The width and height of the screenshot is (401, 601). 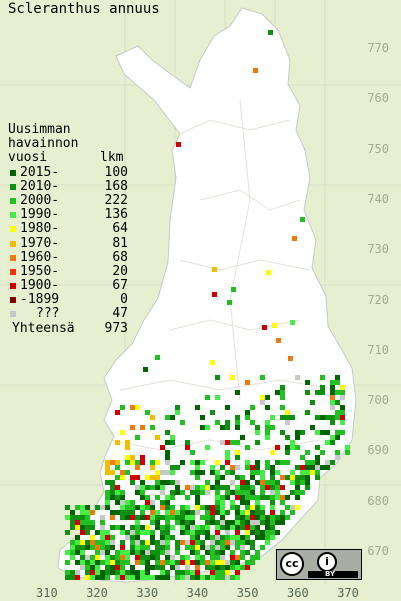 I want to click on y-tick-label: 760, so click(x=378, y=98).